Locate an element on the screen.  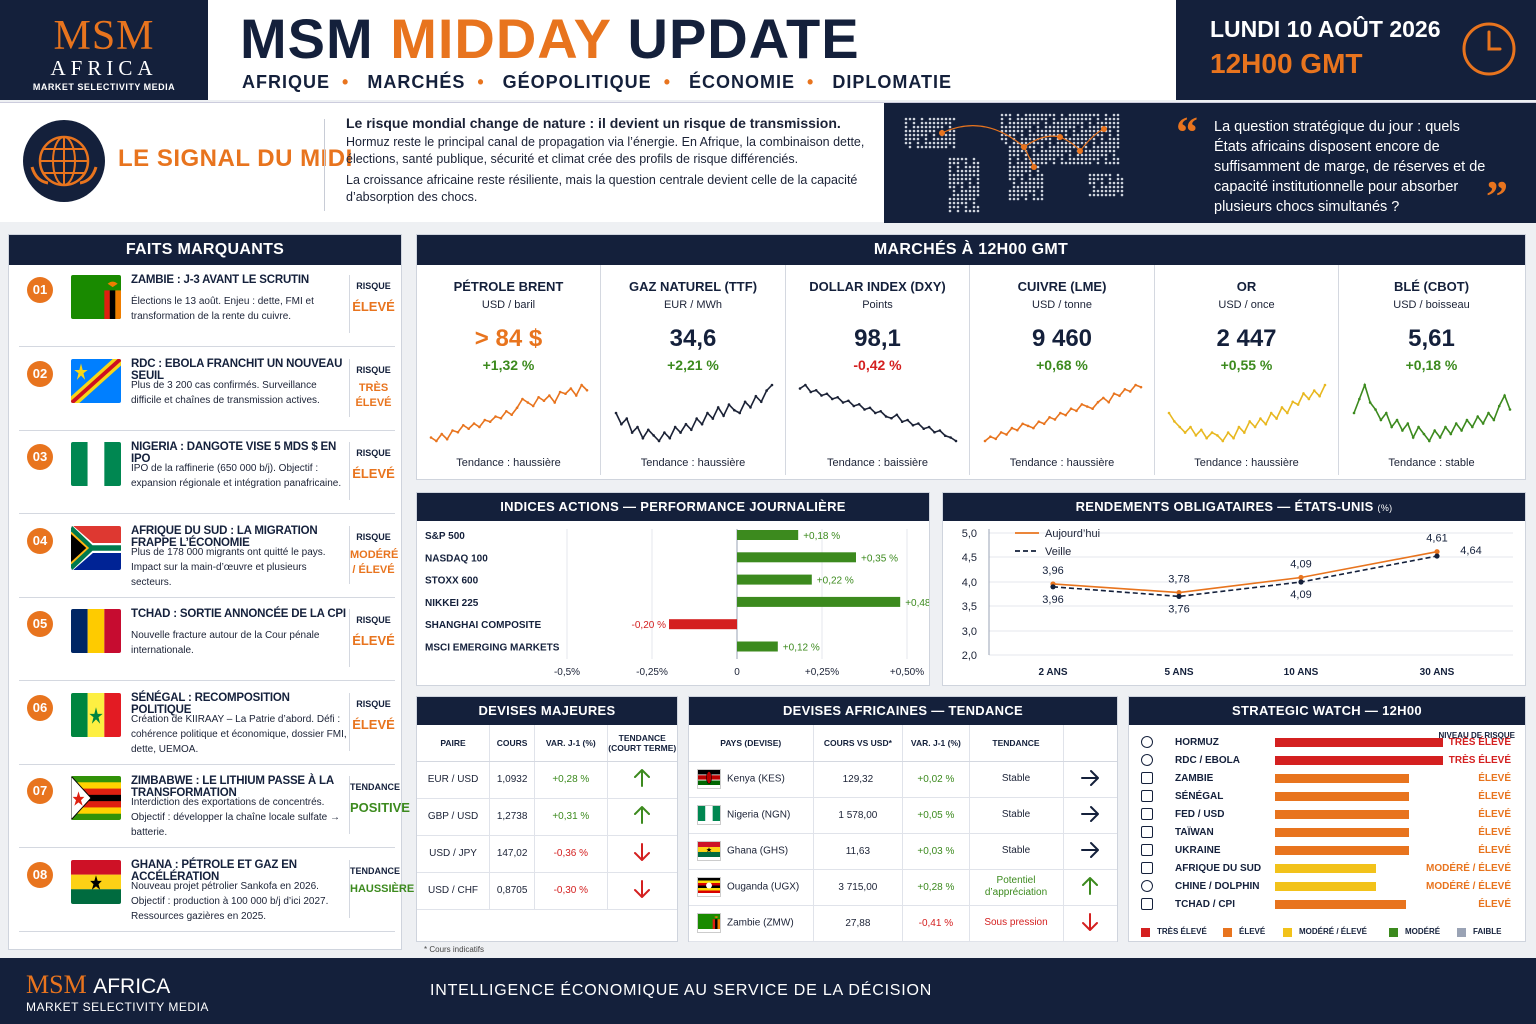
watch-item: AFRIQUE DU SUD MODÉRÉ / ÉLEVÉ is located at coordinates (1331, 869).